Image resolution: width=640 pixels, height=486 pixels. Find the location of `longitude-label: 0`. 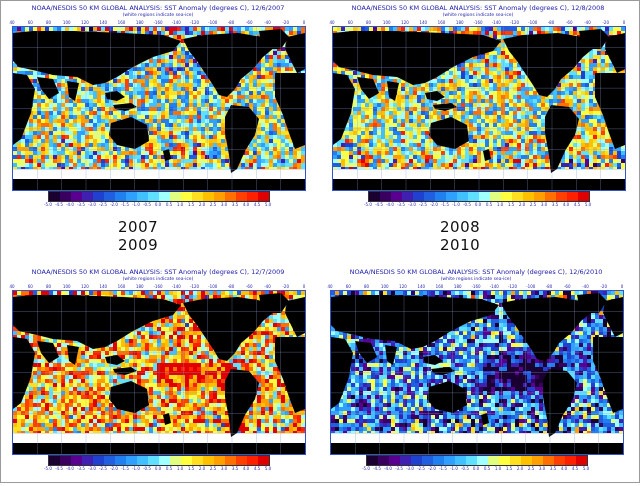

longitude-label: 0 is located at coordinates (622, 286).